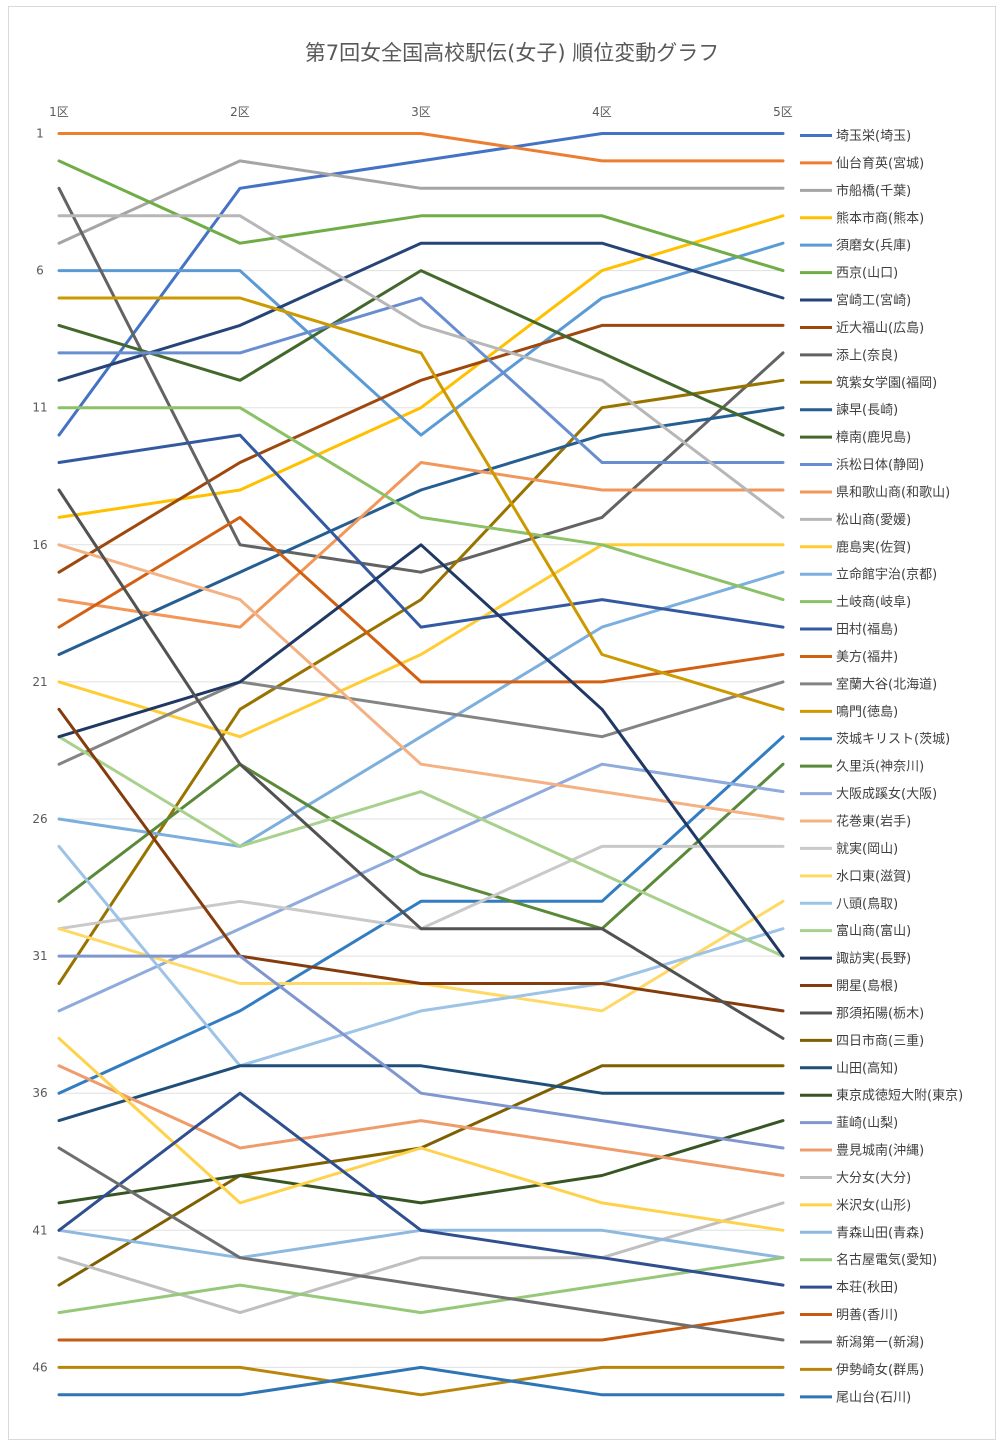  Describe the element at coordinates (39, 545) in the screenshot. I see `y-tick-label: 16` at that location.